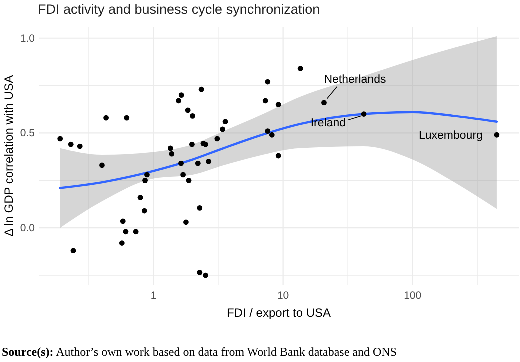 This screenshot has height=362, width=520. What do you see at coordinates (355, 80) in the screenshot?
I see `annotation: Netherlands` at bounding box center [355, 80].